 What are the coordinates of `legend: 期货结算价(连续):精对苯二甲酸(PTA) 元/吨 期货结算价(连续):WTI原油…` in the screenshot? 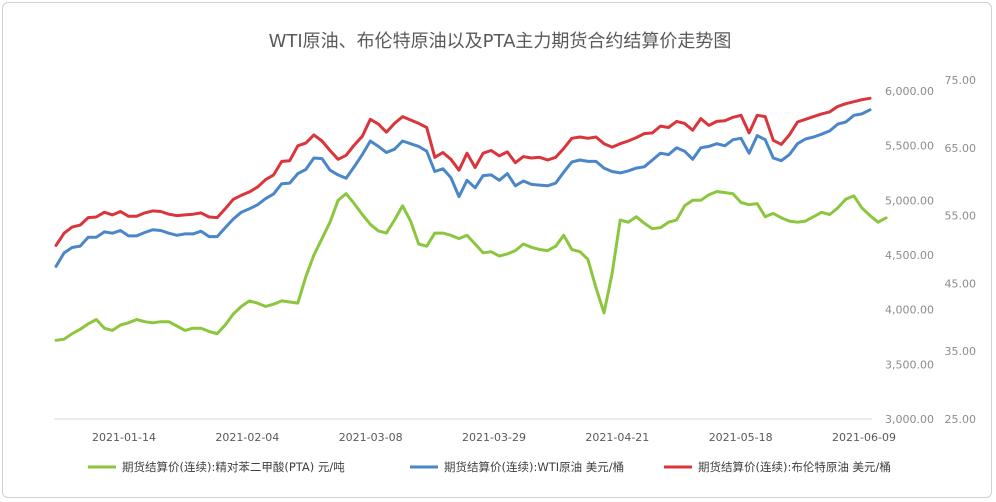 It's located at (489, 467).